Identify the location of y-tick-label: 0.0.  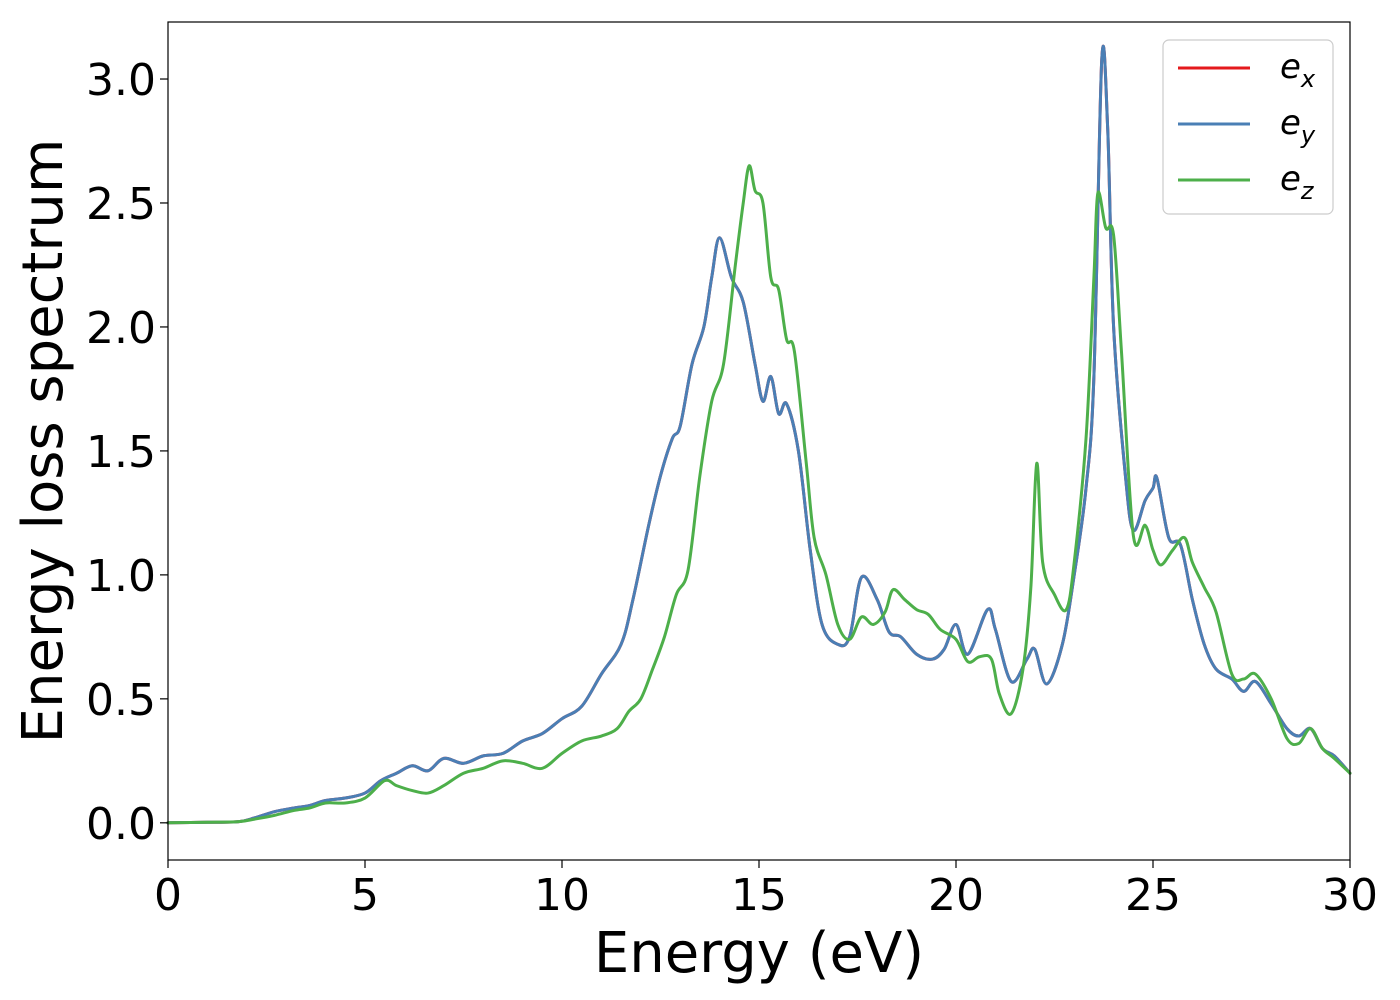
(121, 824).